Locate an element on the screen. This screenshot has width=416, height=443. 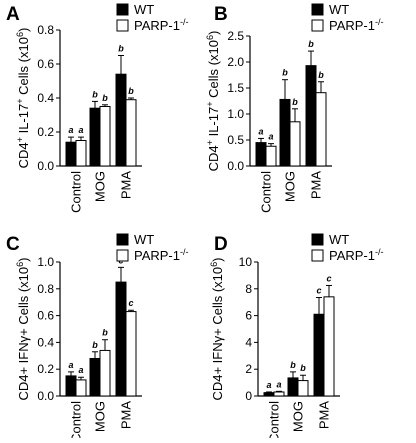
y-tick-label: 2 is located at coordinates (248, 369).